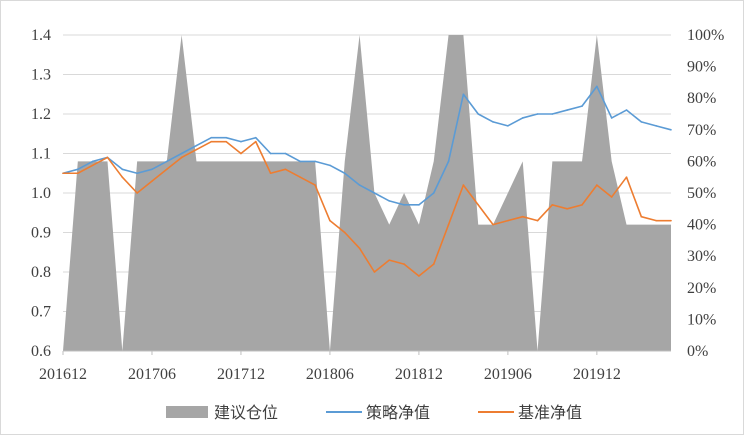 The height and width of the screenshot is (436, 744). I want to click on y-left-tick-label: 1.1, so click(41, 154).